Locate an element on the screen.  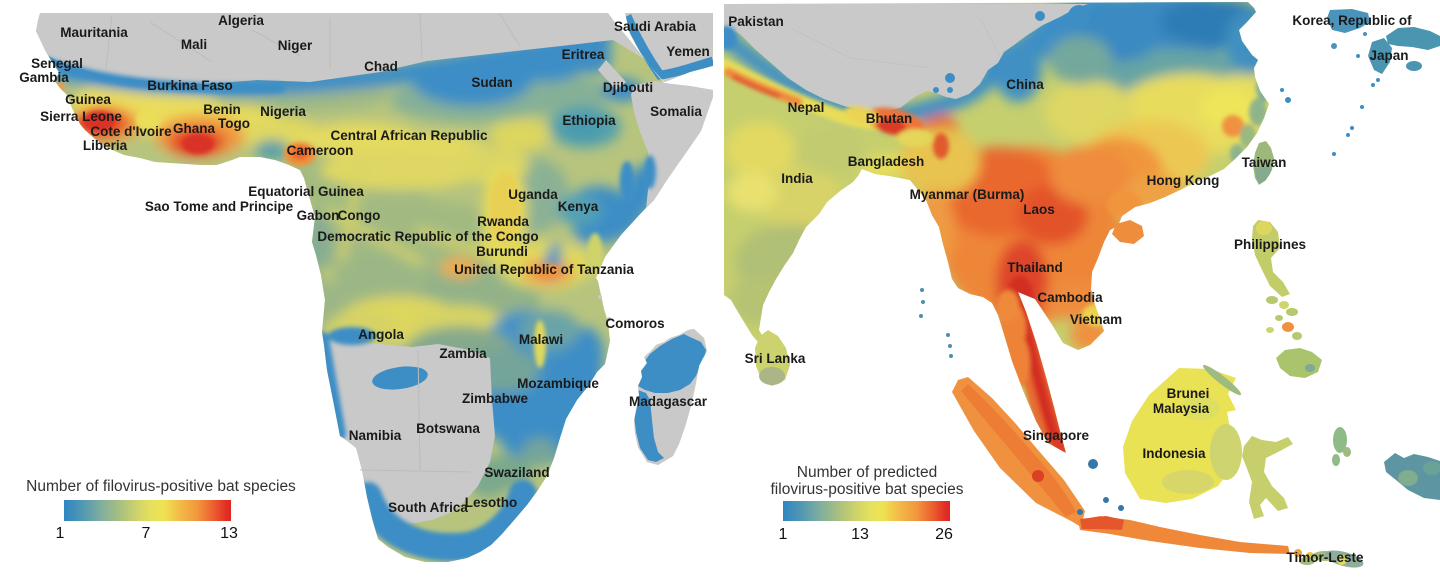
svg-text: Central African Republic is located at coordinates (409, 135).